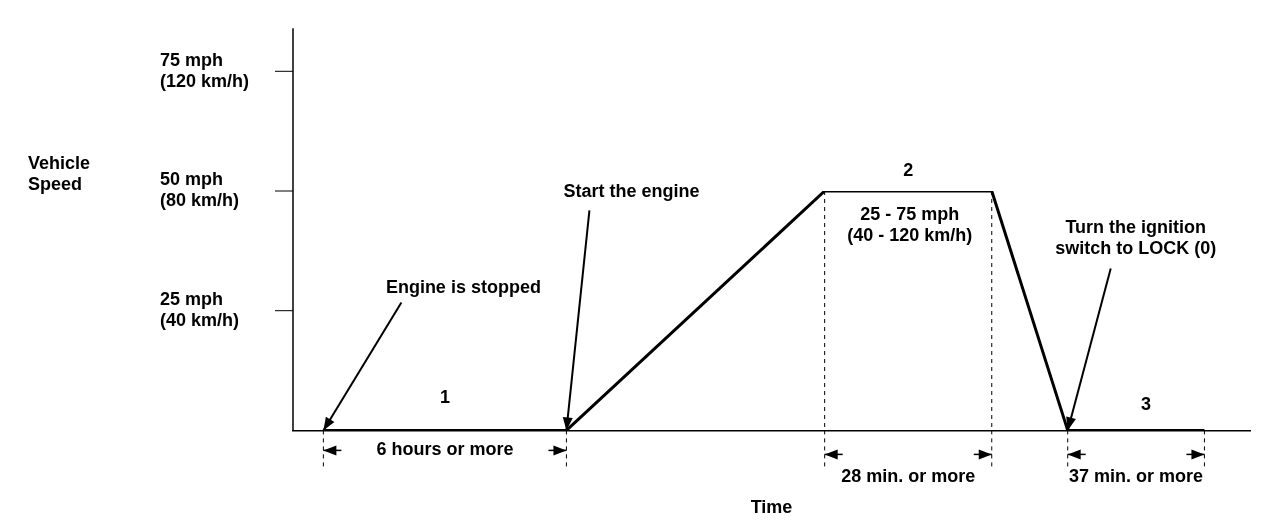  I want to click on text: Vehicle Speed, so click(59, 173).